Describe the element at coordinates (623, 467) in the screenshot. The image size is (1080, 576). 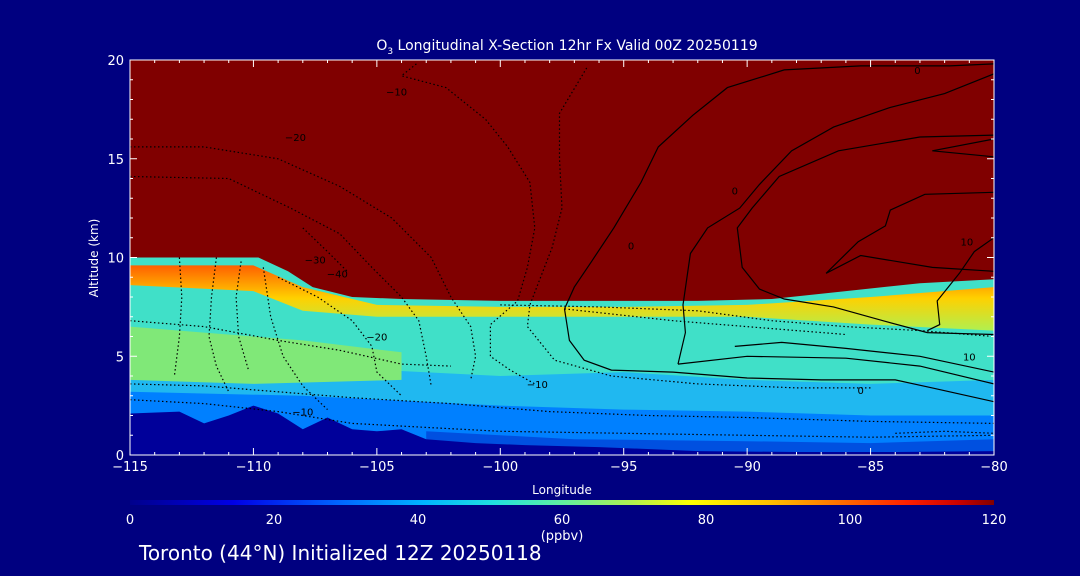
I see `x-tick-label: −95` at that location.